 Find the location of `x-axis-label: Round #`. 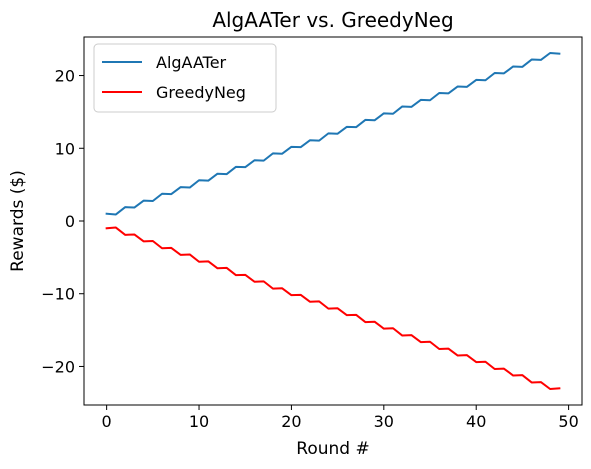

x-axis-label: Round # is located at coordinates (332, 449).